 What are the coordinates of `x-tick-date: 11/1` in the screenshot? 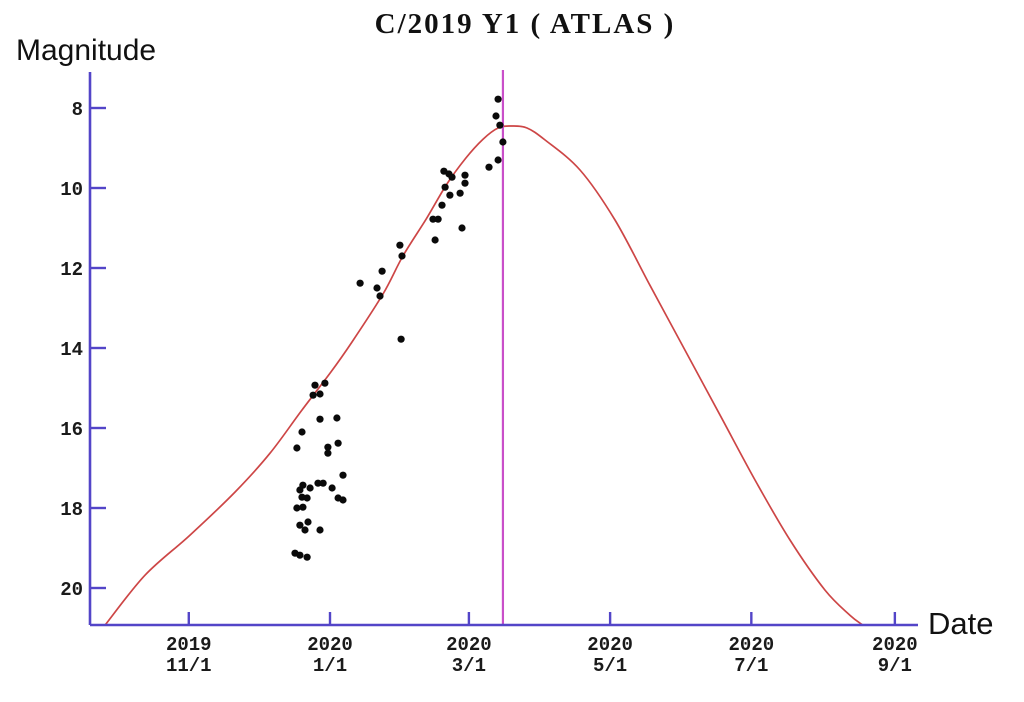 It's located at (189, 666).